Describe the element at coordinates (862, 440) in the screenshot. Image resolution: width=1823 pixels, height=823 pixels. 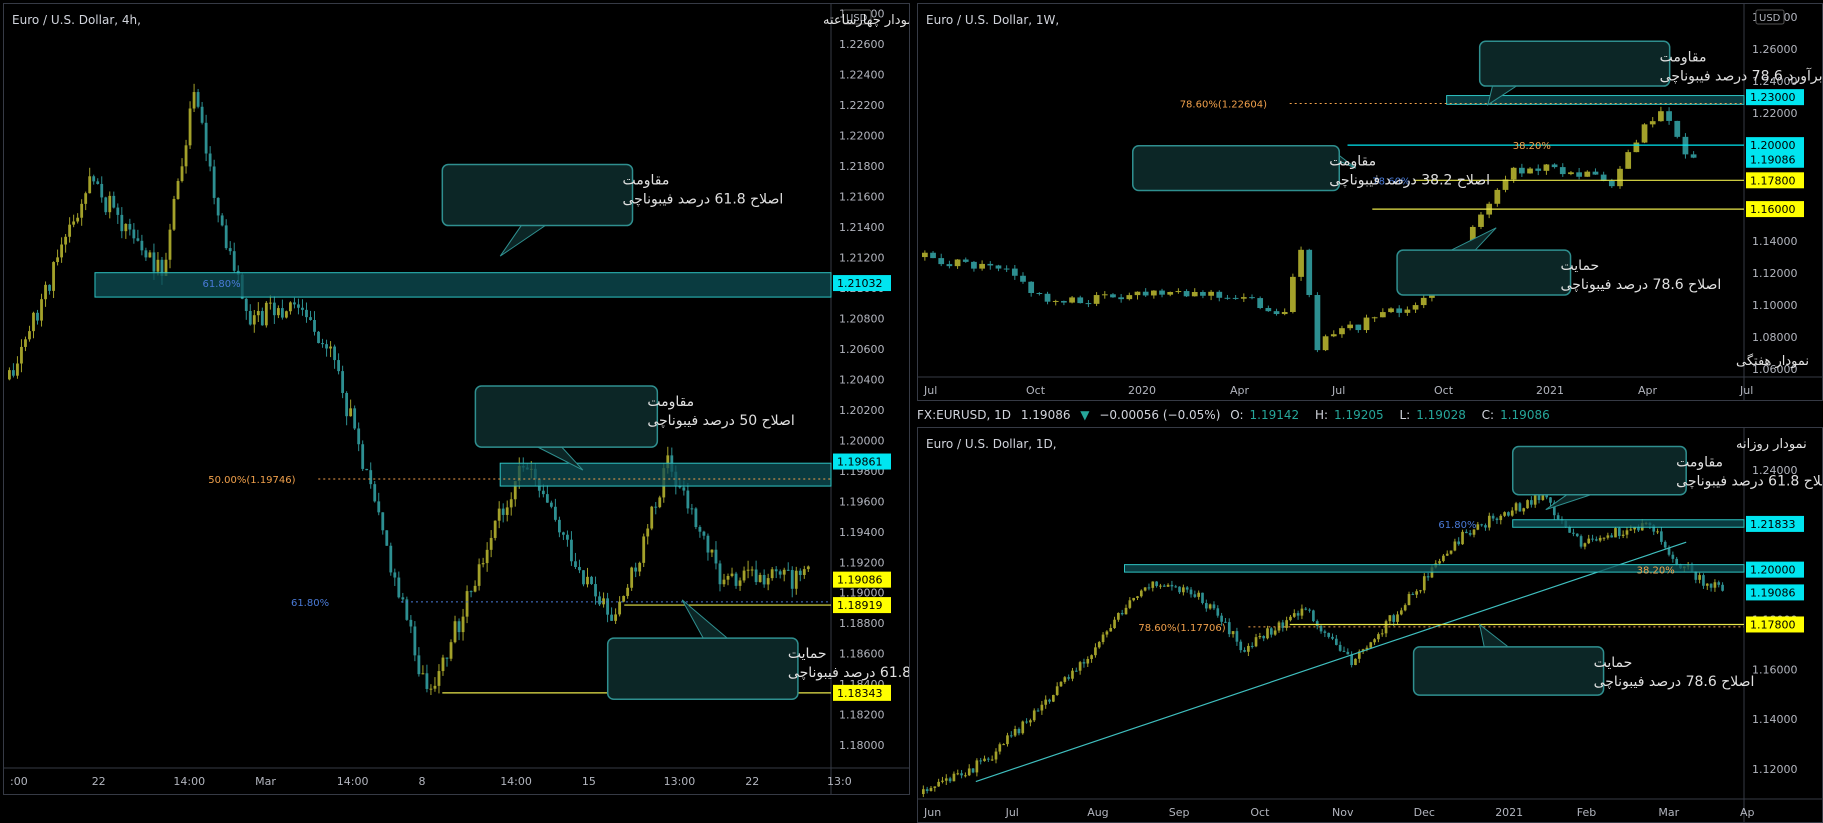
I see `y-tick-label: 1.20000` at that location.